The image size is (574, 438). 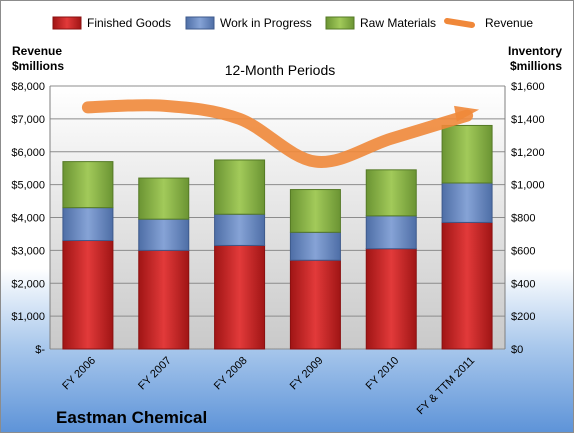 What do you see at coordinates (459, 23) in the screenshot?
I see `legend-swatch-revenue` at bounding box center [459, 23].